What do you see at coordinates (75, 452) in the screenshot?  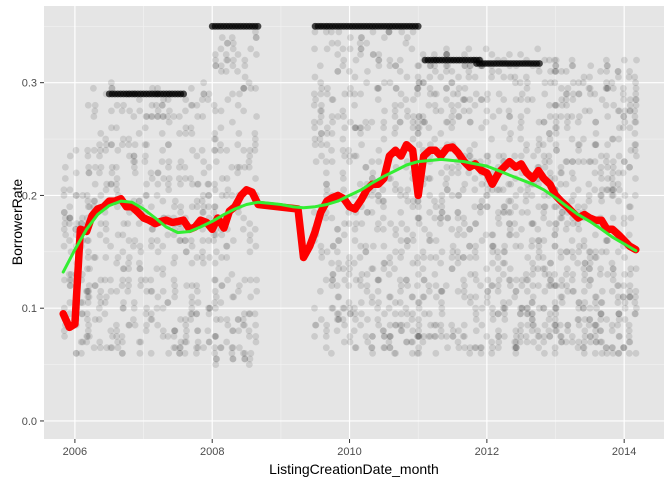 I see `x-tick-label: 2006` at bounding box center [75, 452].